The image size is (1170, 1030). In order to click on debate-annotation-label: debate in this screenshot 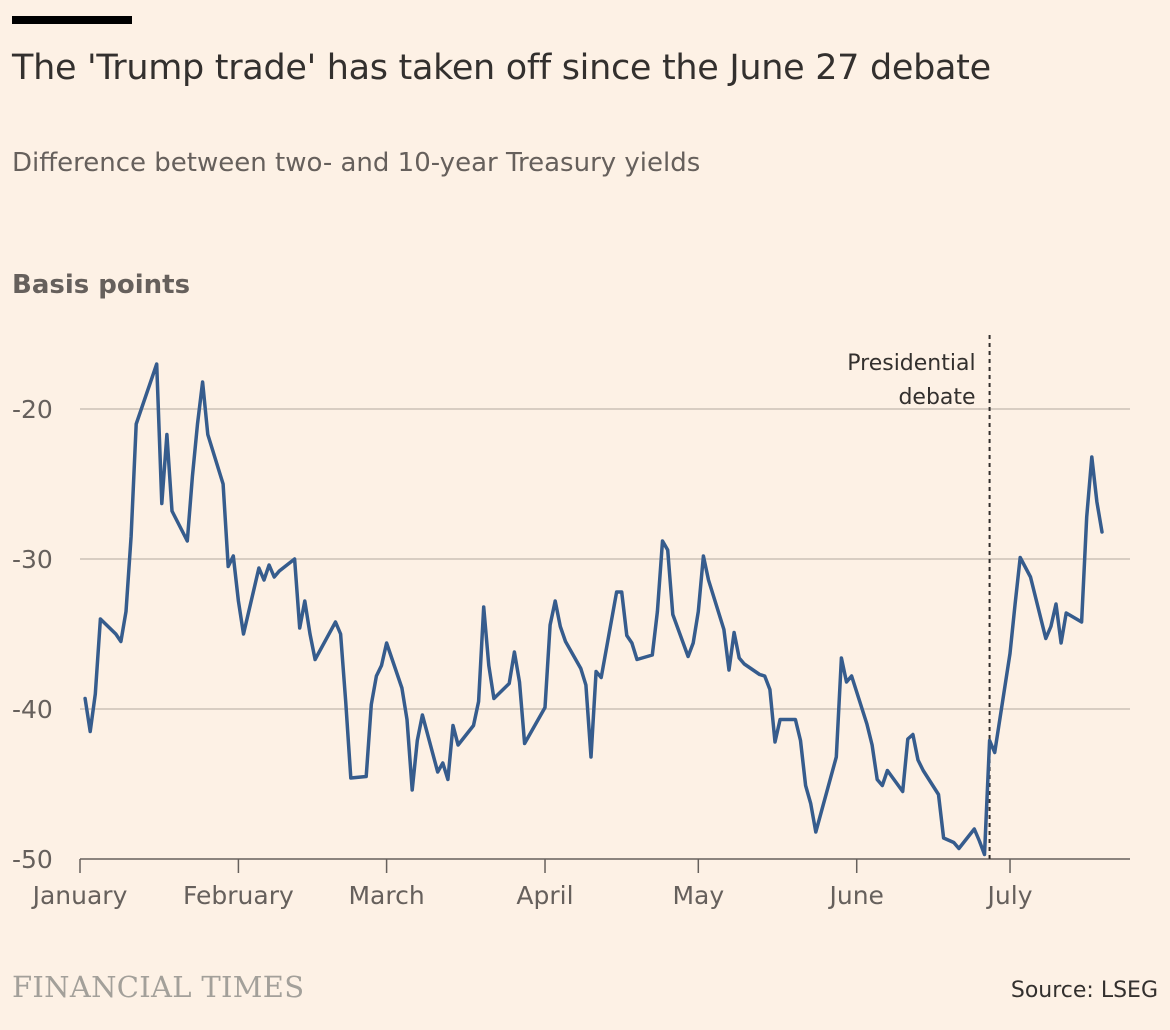, I will do `click(936, 397)`.